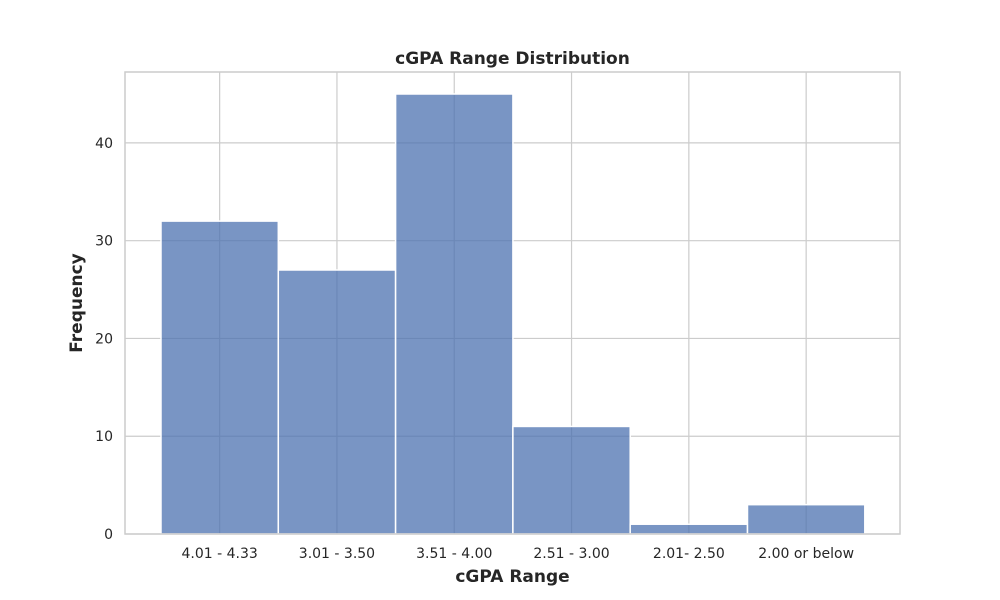  Describe the element at coordinates (689, 554) in the screenshot. I see `x-tick-label: 2.01- 2.50` at that location.